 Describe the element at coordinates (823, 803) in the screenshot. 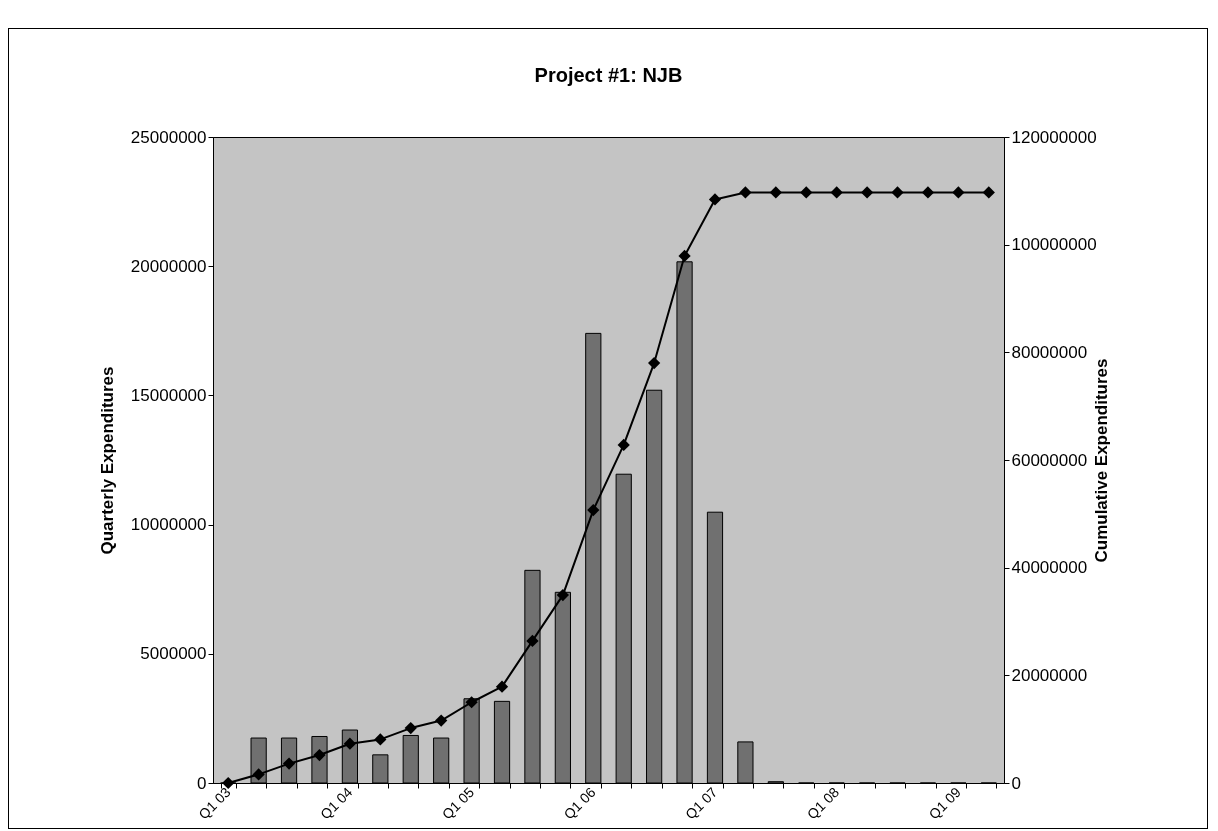

I see `x-tick-label: Q1 08` at that location.